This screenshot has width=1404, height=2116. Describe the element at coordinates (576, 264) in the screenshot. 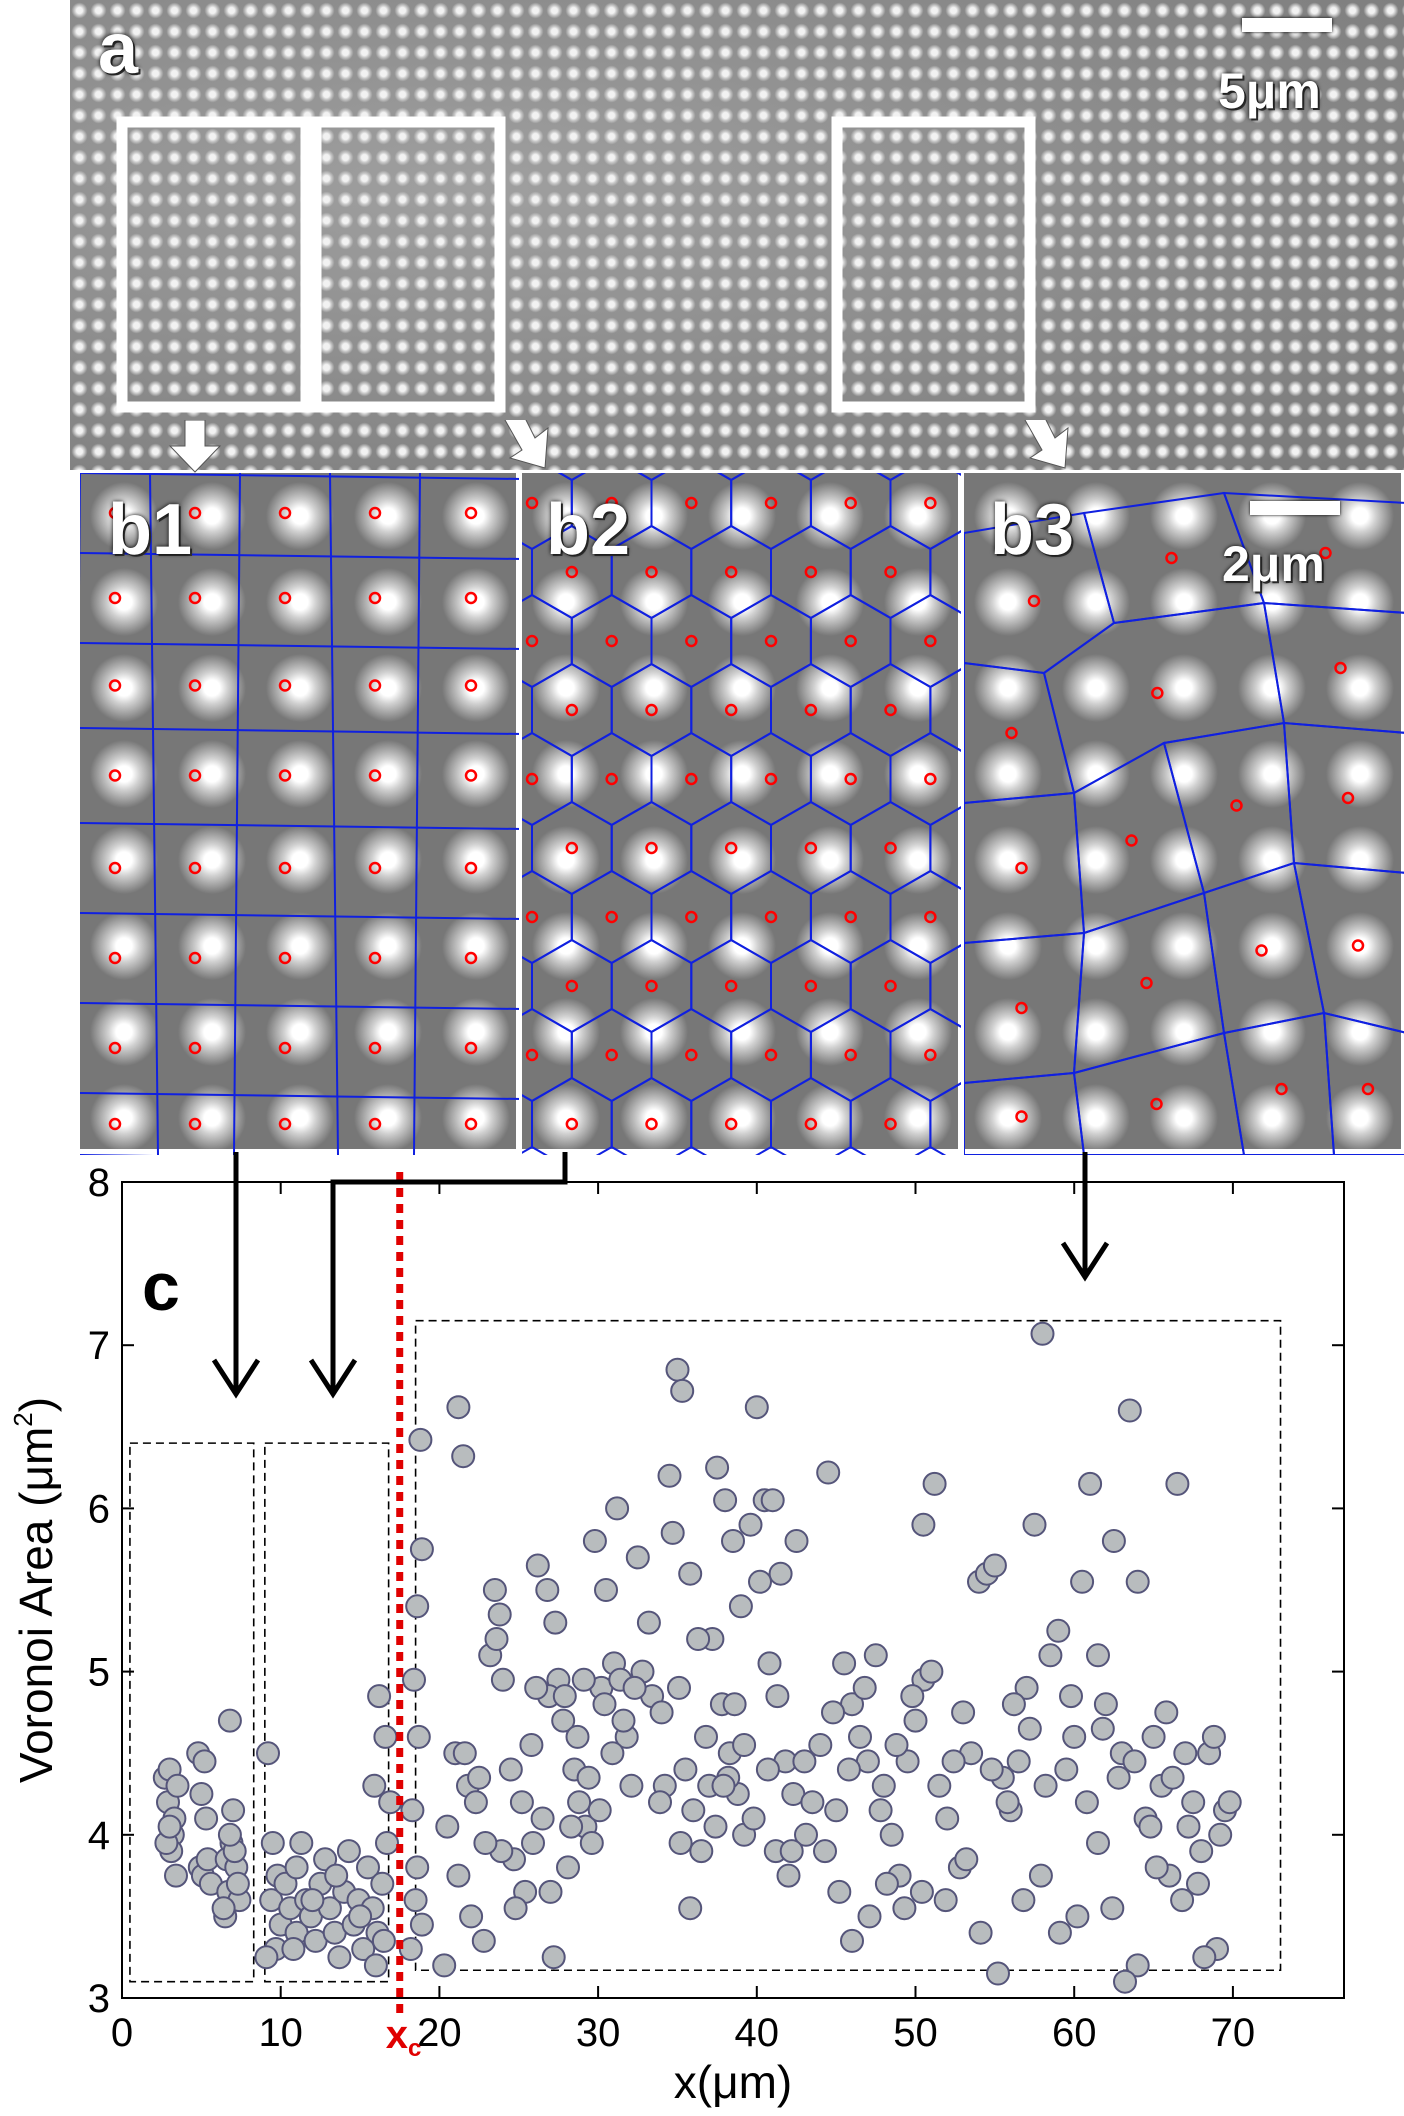

I see `roi-overlay` at that location.